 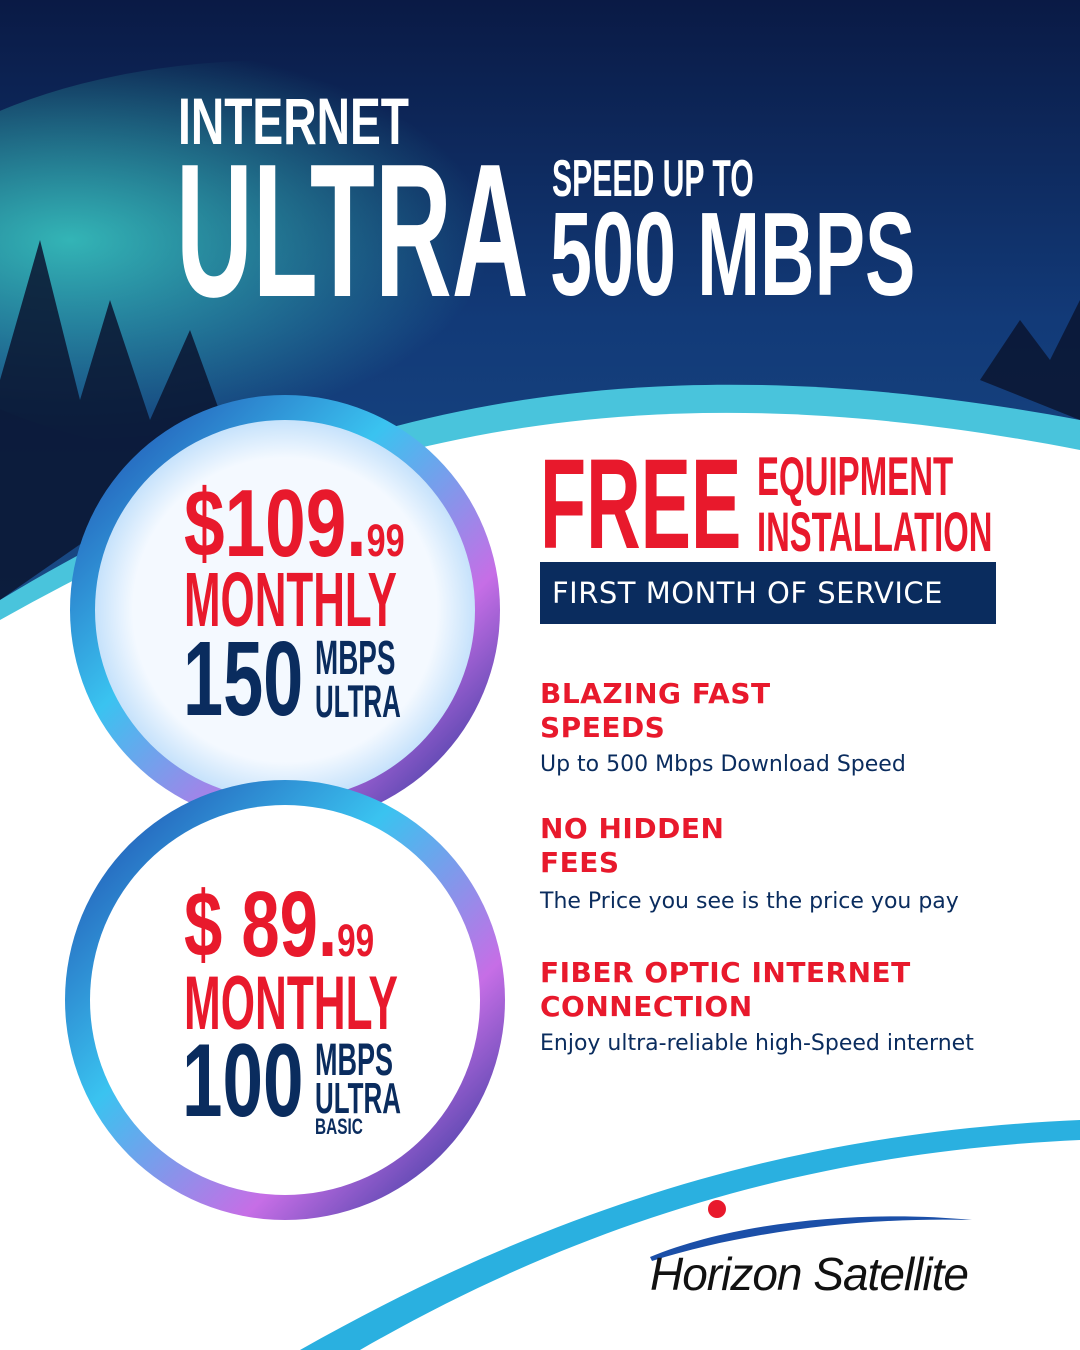 I want to click on feature-desc: Up to 500 Mbps Download Speed, so click(x=723, y=764).